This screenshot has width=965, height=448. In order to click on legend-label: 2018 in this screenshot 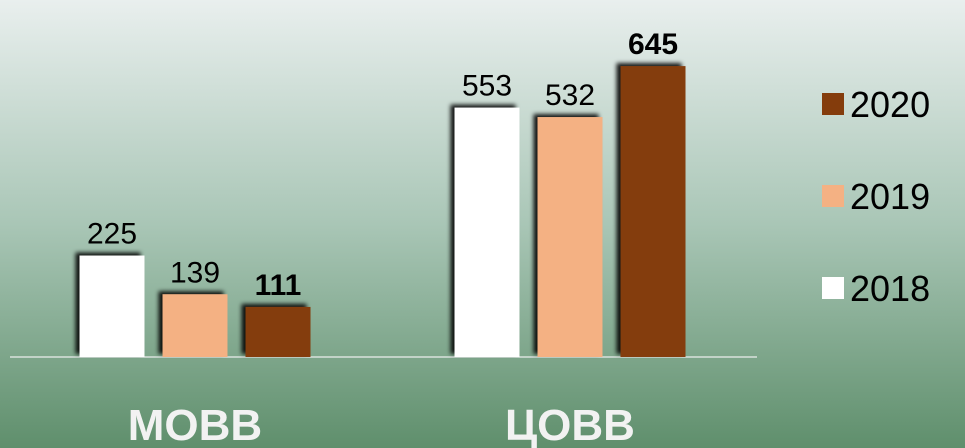, I will do `click(890, 288)`.